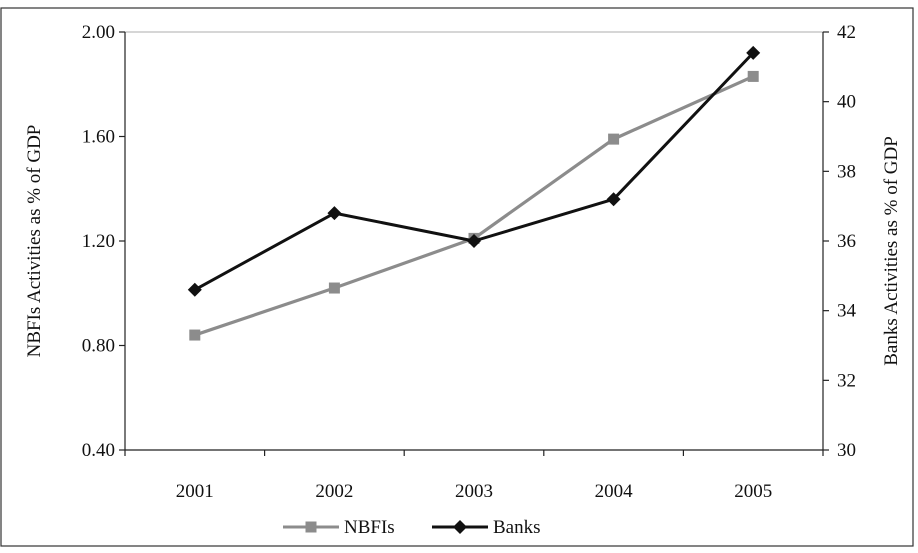 This screenshot has height=553, width=918. Describe the element at coordinates (98, 137) in the screenshot. I see `left-tick-label: 1.60` at that location.